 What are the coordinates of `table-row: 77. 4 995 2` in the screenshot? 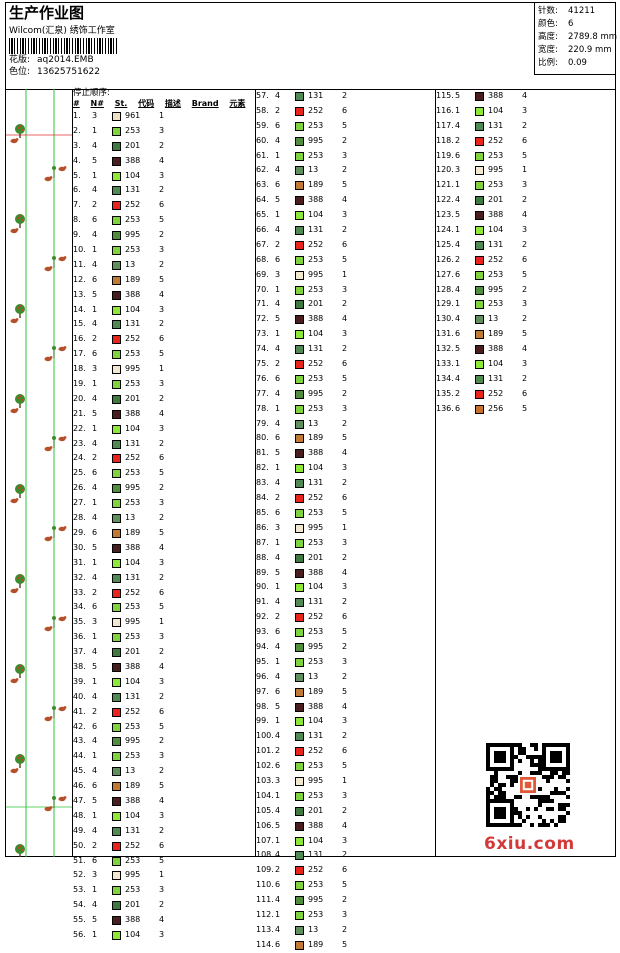 It's located at (345, 394).